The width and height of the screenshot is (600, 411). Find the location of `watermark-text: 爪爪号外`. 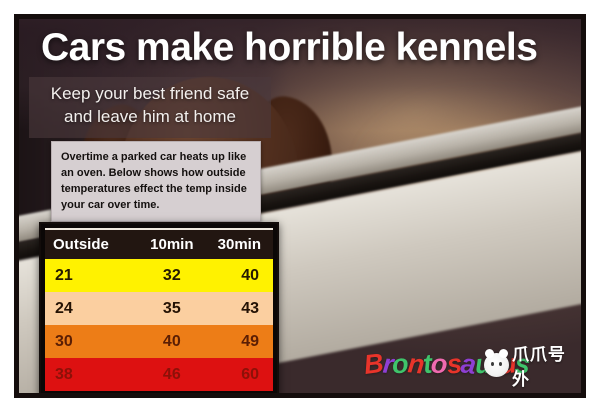

watermark-text: 爪爪号外 is located at coordinates (538, 367).